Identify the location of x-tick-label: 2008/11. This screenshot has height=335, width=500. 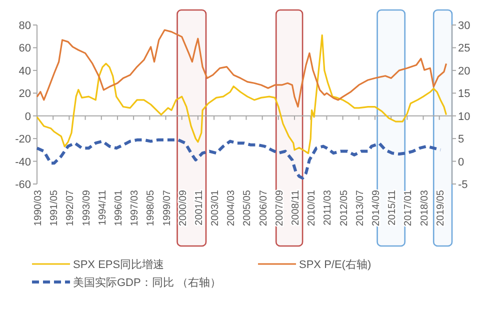
(296, 208).